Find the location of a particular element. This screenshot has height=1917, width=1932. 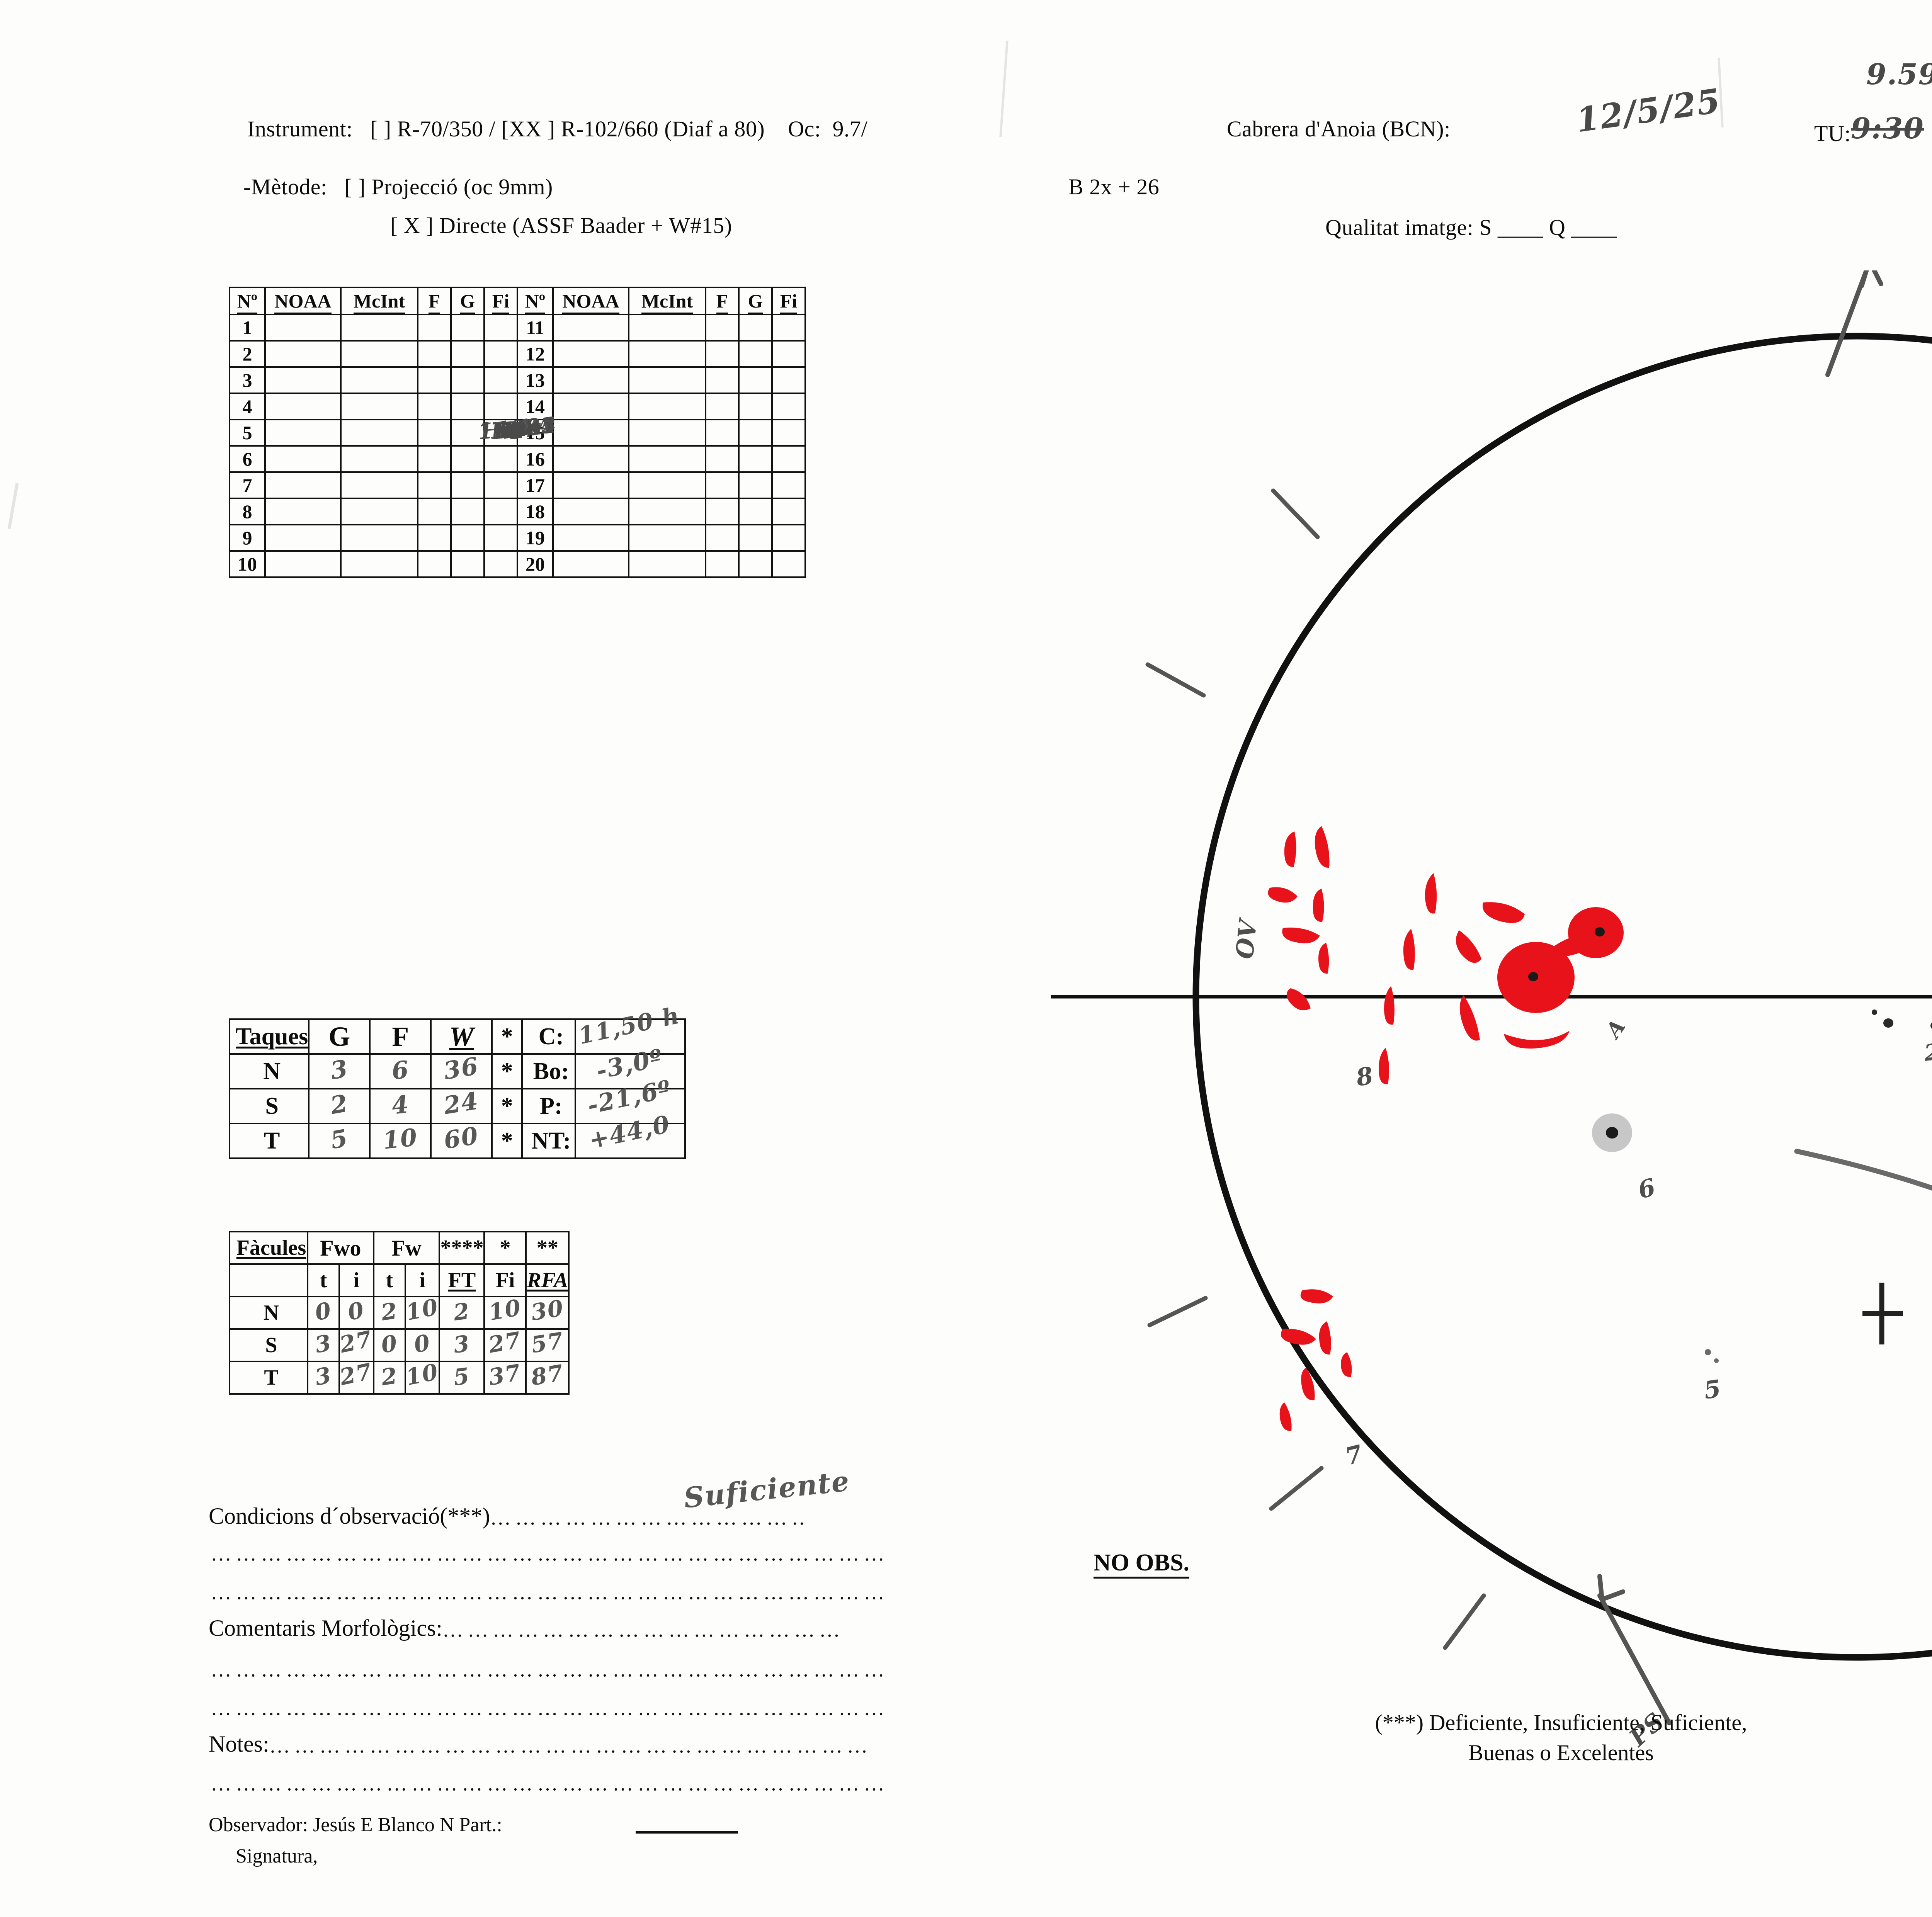

cell-no: 10 is located at coordinates (248, 564).